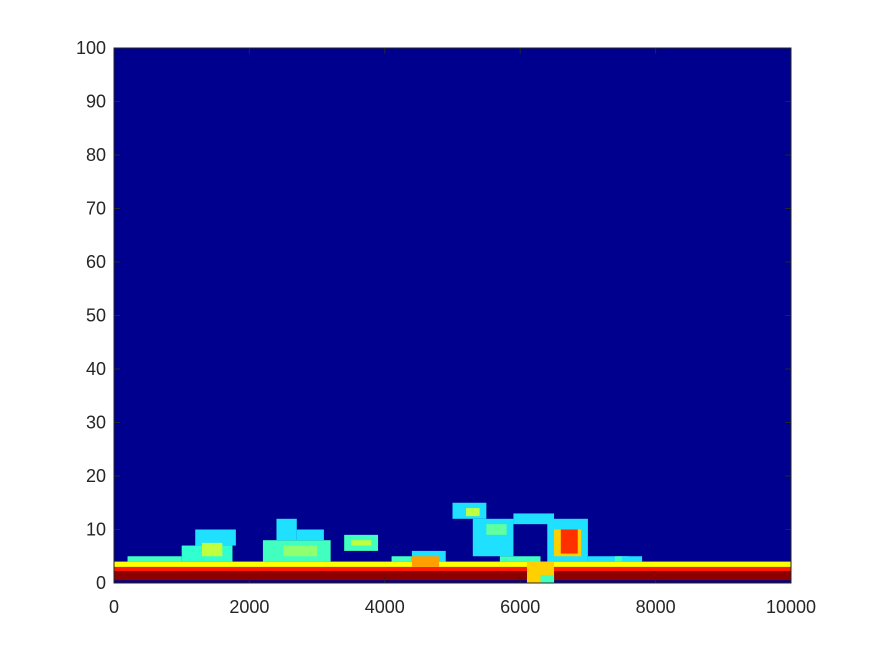  What do you see at coordinates (96, 262) in the screenshot?
I see `y-tick-label: 60` at bounding box center [96, 262].